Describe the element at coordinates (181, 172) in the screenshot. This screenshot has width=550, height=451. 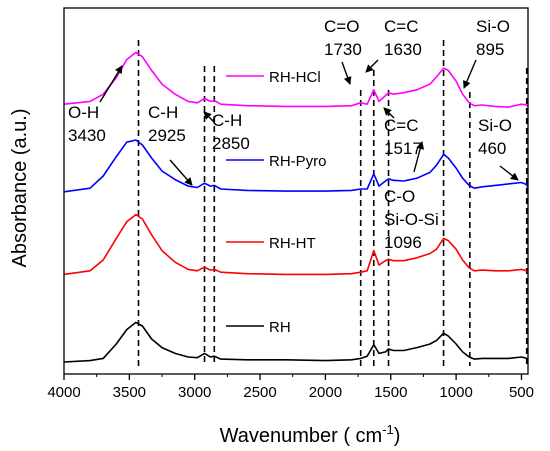
I see `annotation-ch1-arrow` at that location.